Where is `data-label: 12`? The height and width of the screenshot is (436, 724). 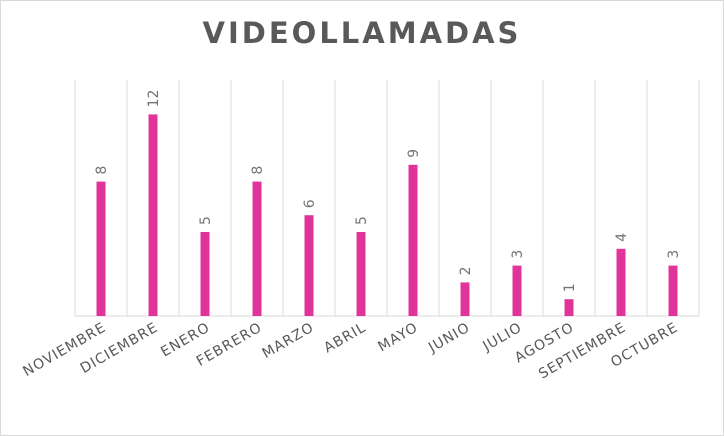 data-label: 12 is located at coordinates (154, 99).